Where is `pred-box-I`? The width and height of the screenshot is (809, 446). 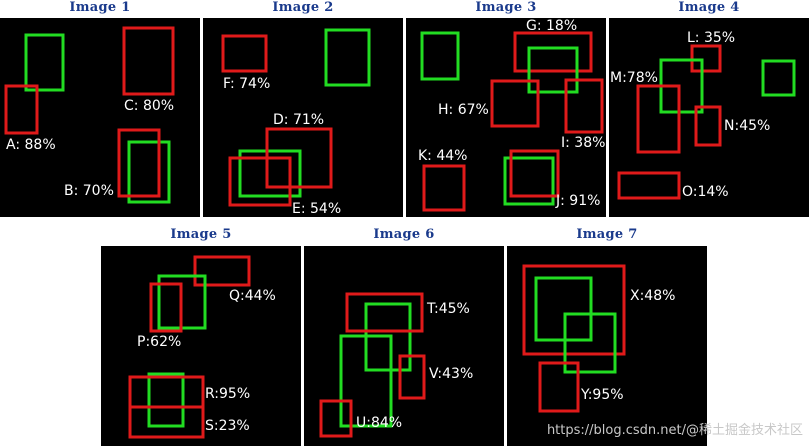
pred-box-I is located at coordinates (584, 106).